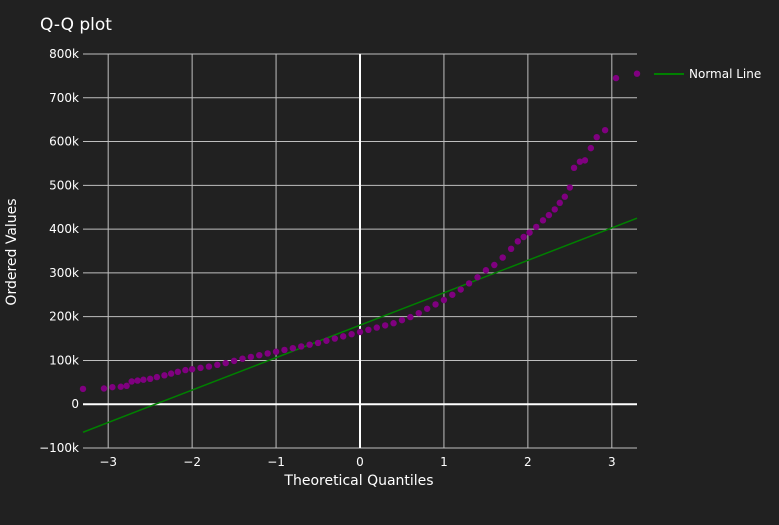 This screenshot has width=779, height=525. Describe the element at coordinates (12, 251) in the screenshot. I see `y-axis-title: Ordered Values` at that location.